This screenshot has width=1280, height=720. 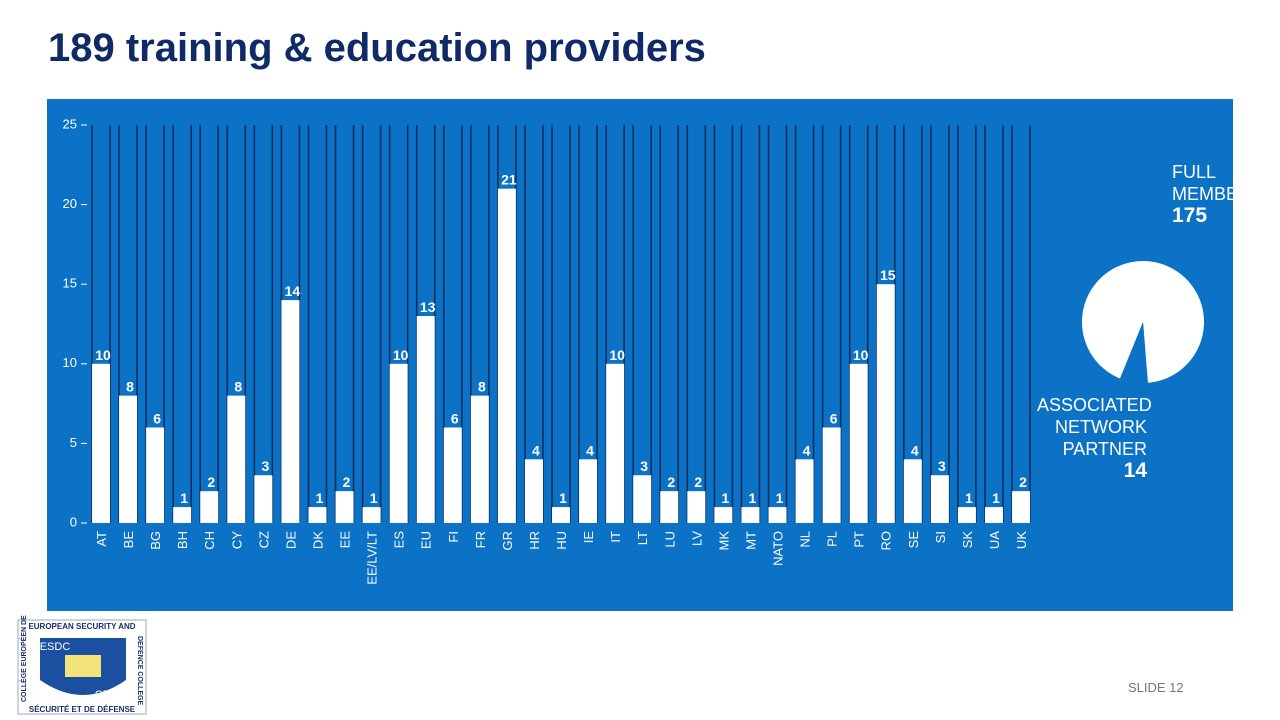 I want to click on x-tick-label: NATO, so click(x=778, y=548).